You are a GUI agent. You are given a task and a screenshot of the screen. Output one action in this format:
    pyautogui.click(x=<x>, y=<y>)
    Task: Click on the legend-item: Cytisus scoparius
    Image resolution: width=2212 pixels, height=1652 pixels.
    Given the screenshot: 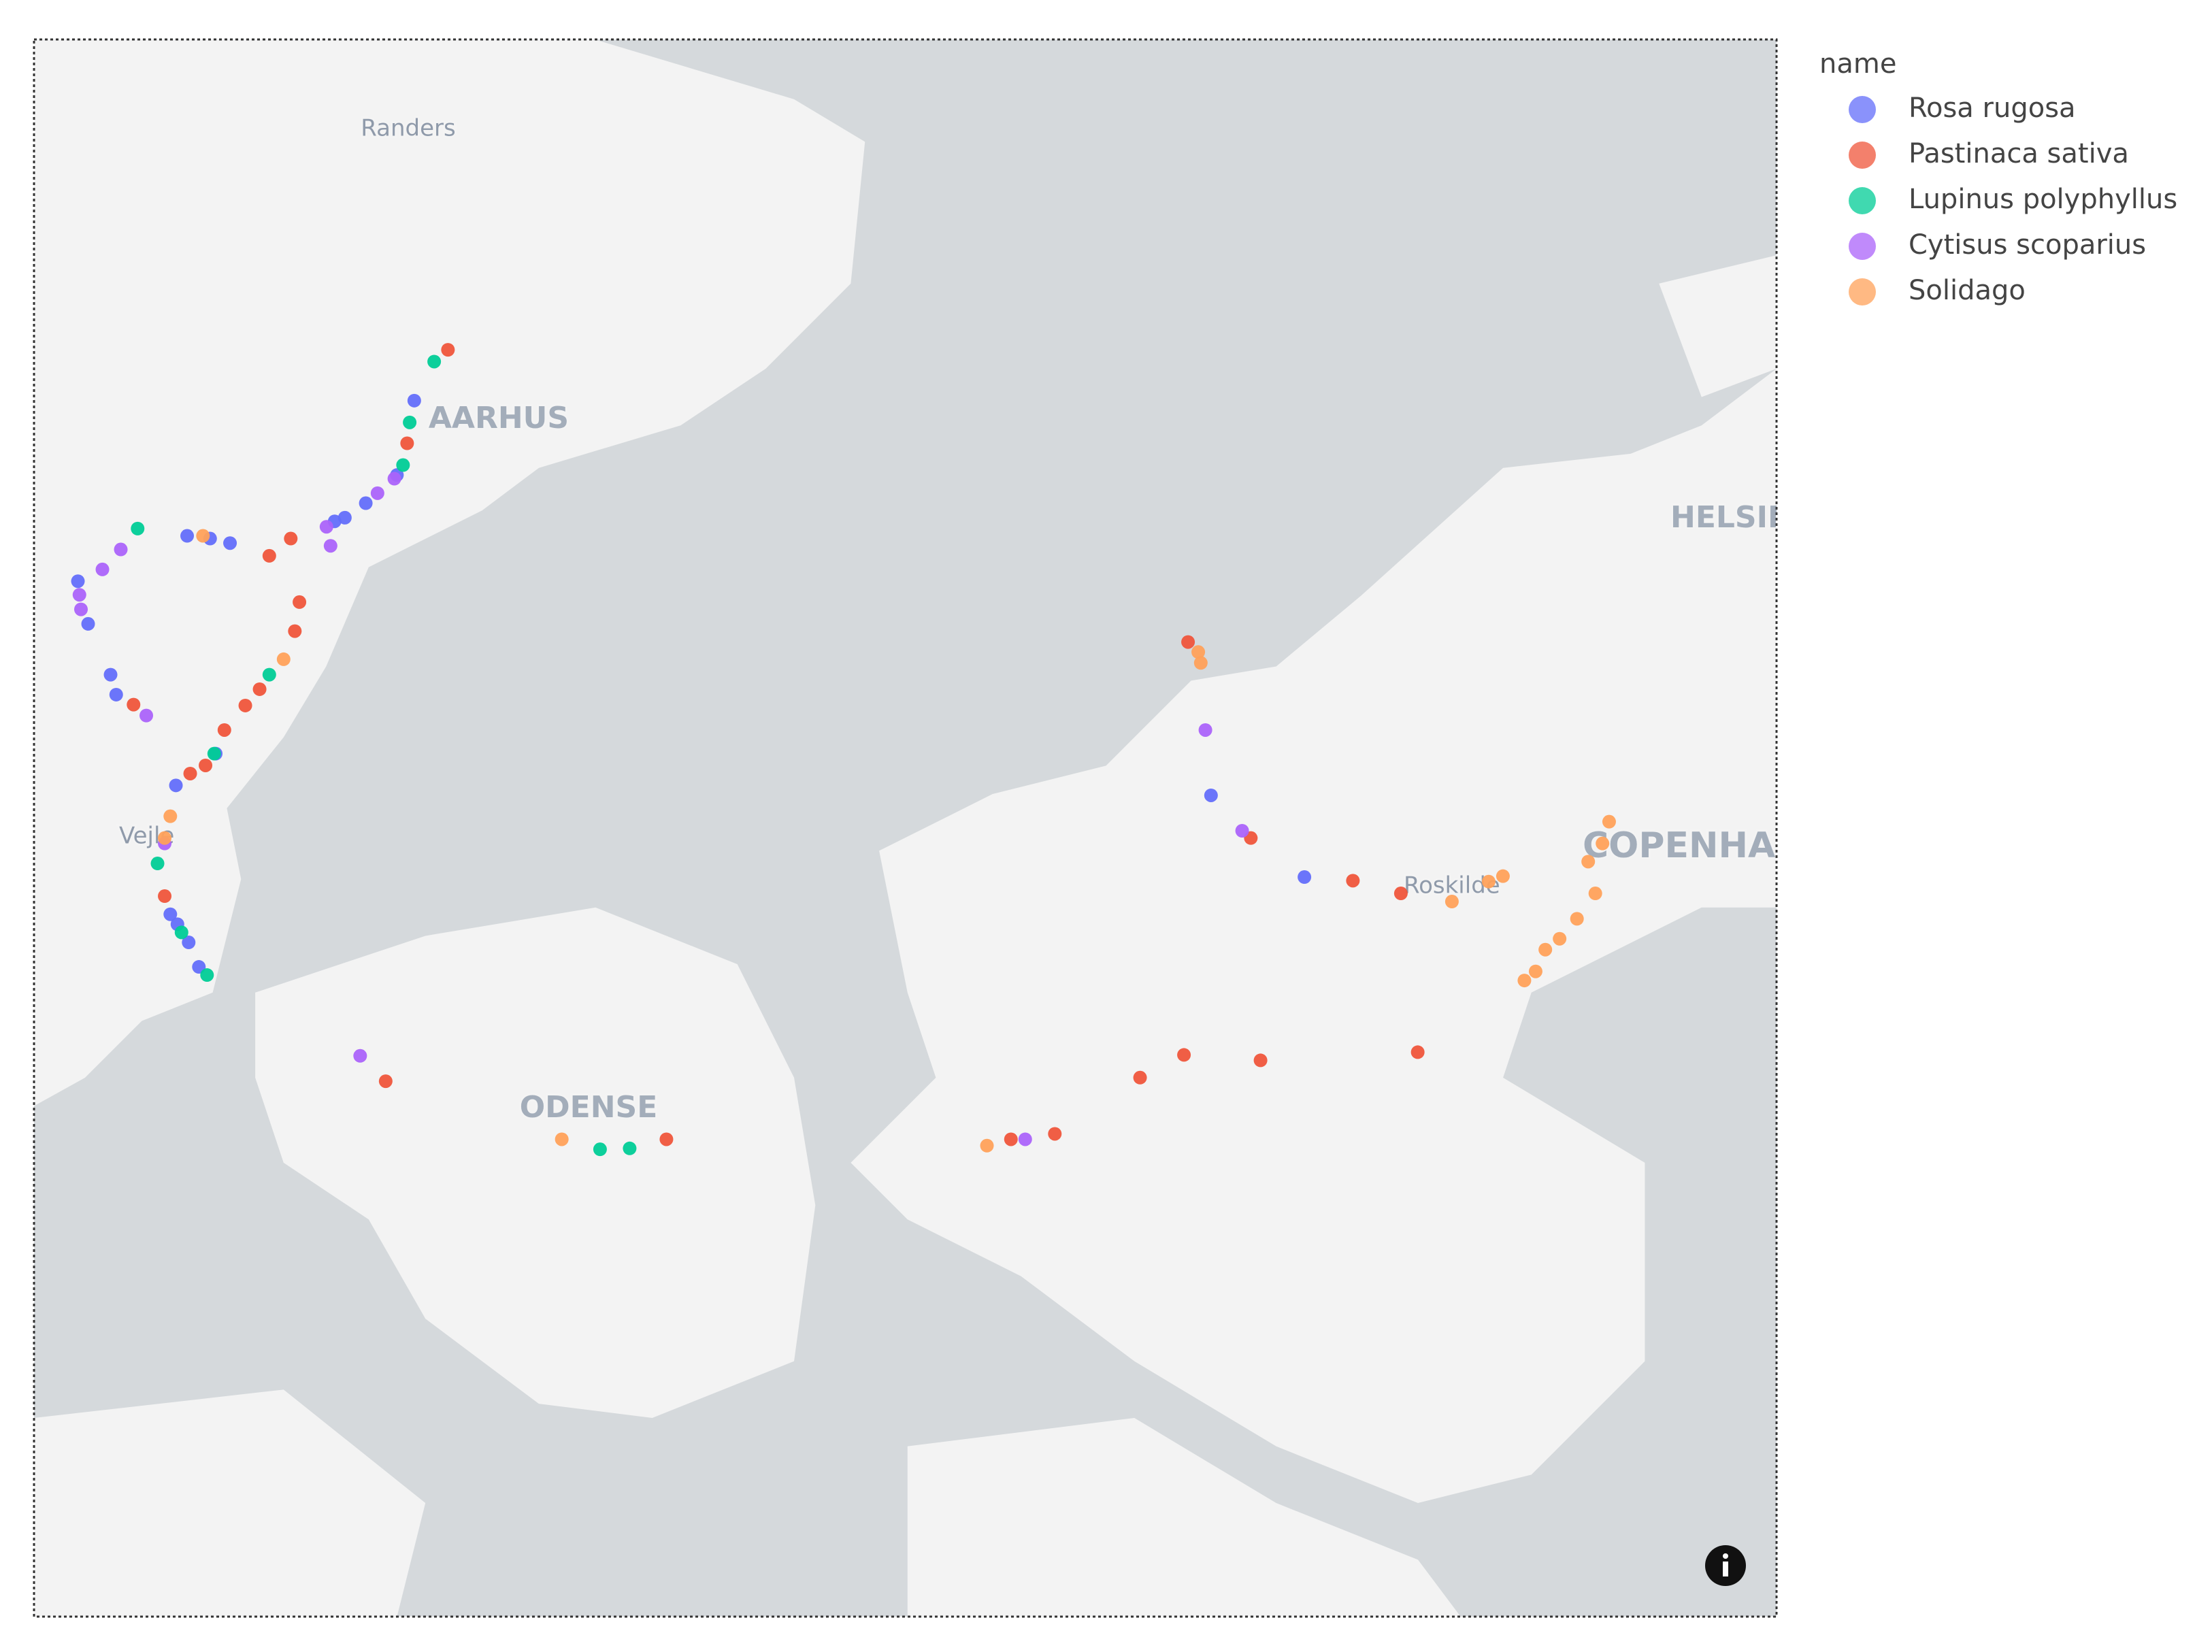 What is the action you would take?
    pyautogui.click(x=1997, y=245)
    